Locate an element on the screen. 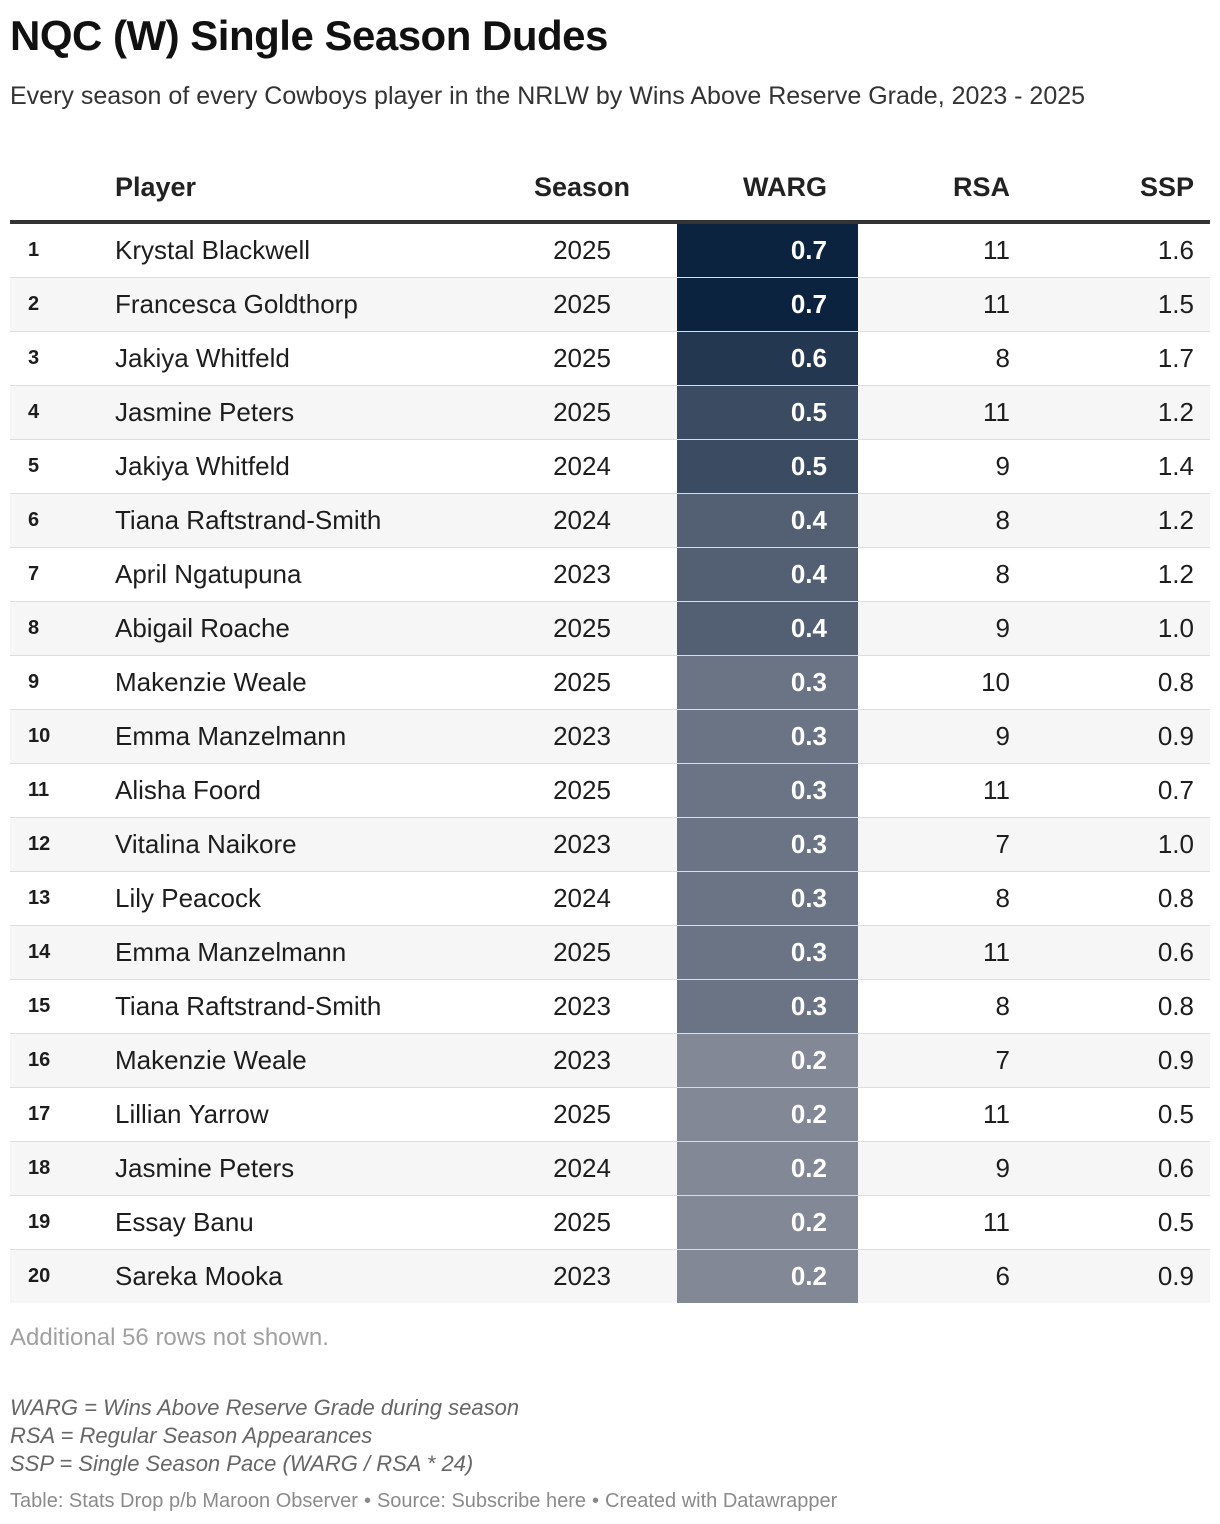 This screenshot has height=1524, width=1220. table-row: 3 Jakiya Whitfeld 2025 0.6 8 1.7 is located at coordinates (610, 358).